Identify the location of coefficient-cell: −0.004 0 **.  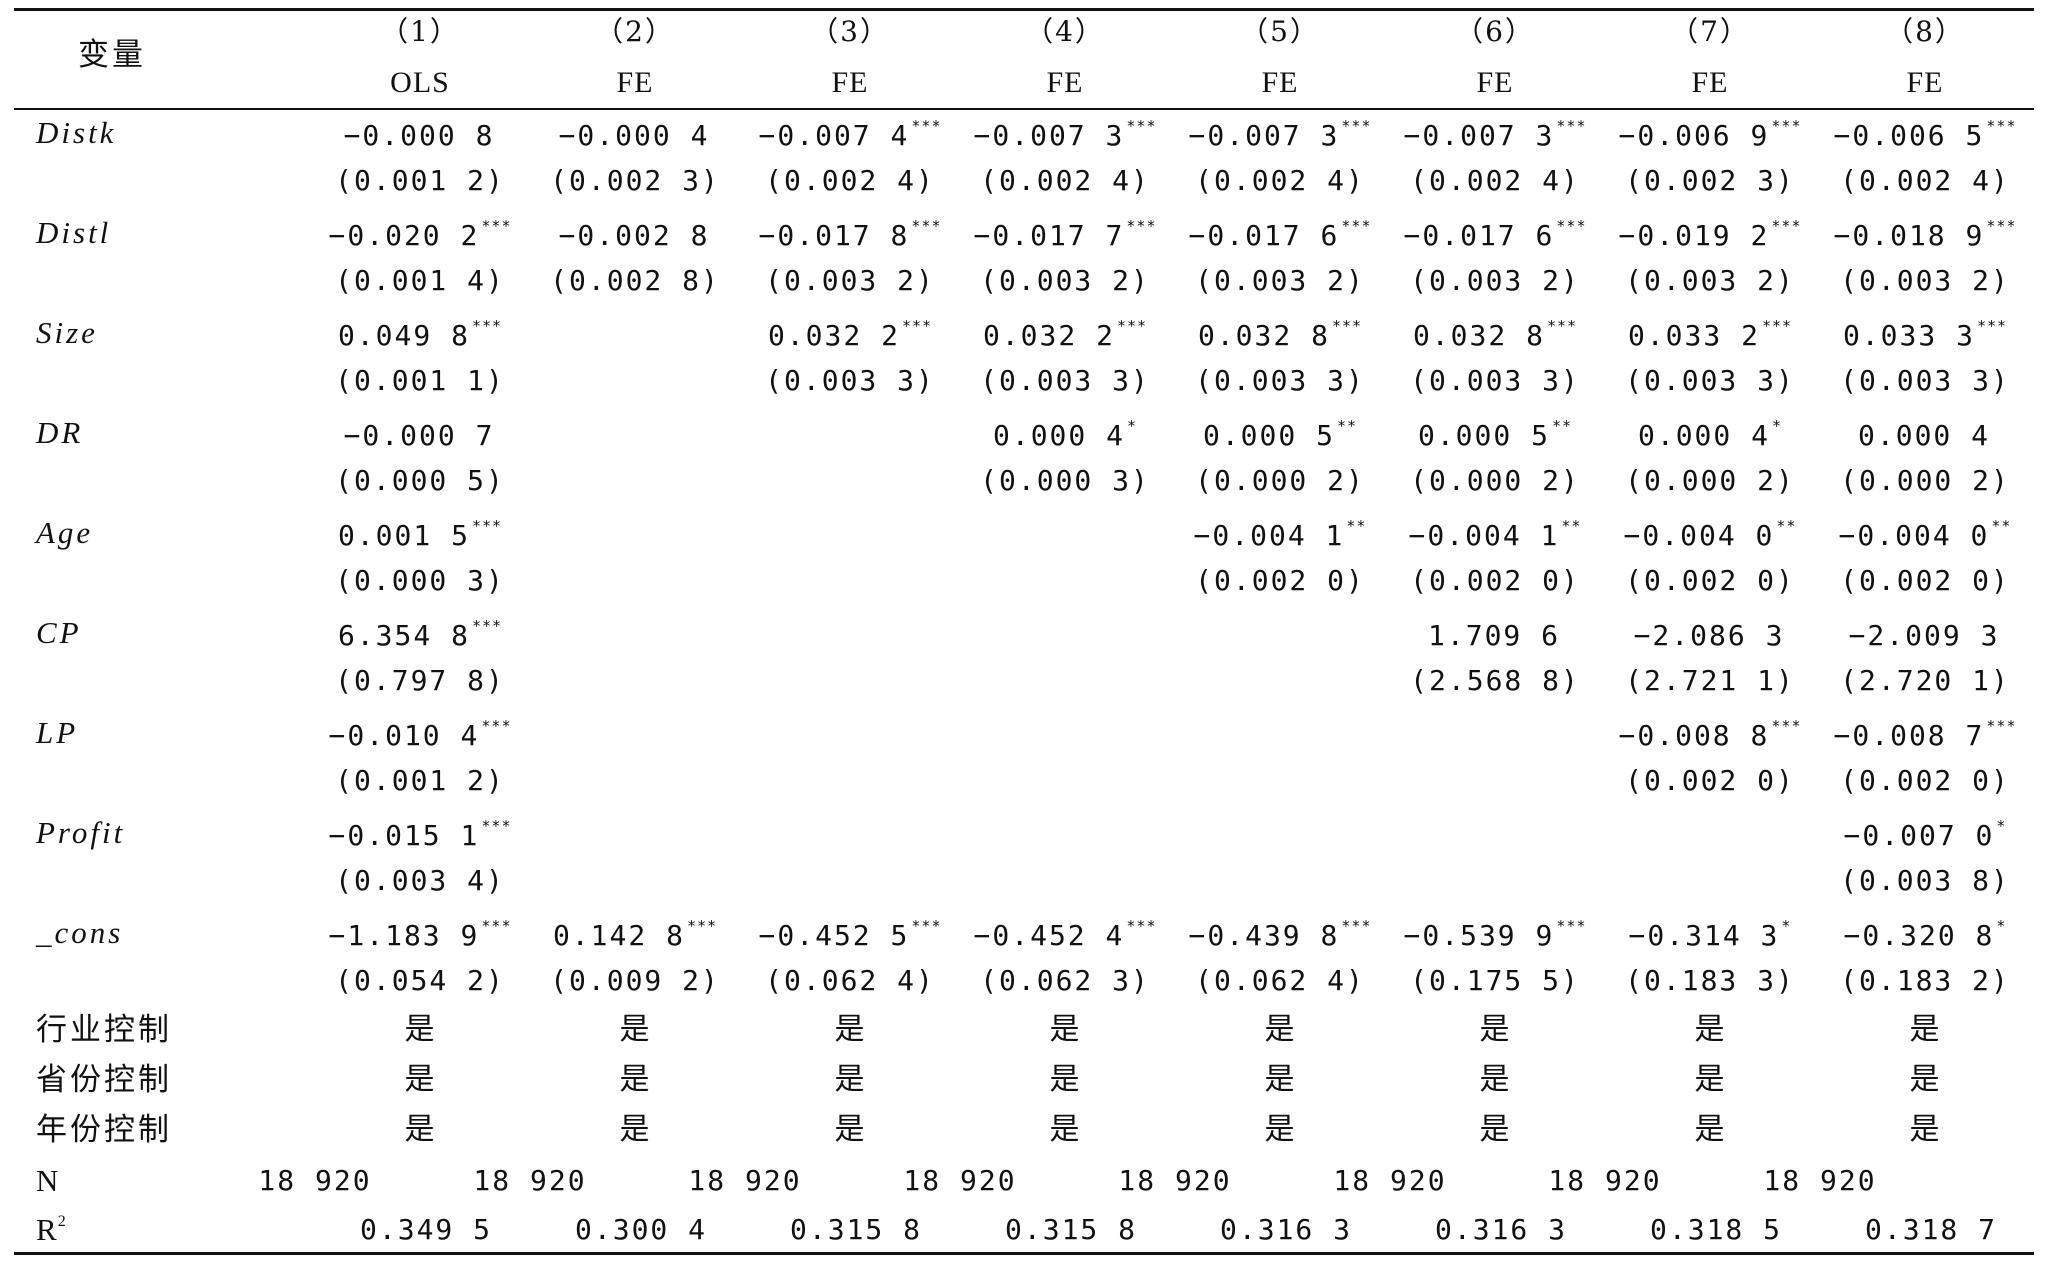
(1710, 534).